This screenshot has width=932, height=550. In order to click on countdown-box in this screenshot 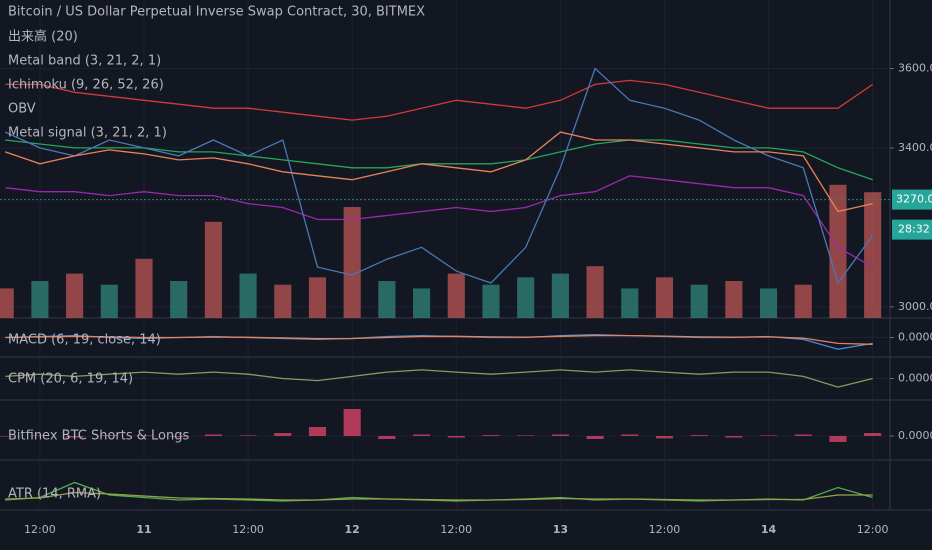, I will do `click(912, 229)`.